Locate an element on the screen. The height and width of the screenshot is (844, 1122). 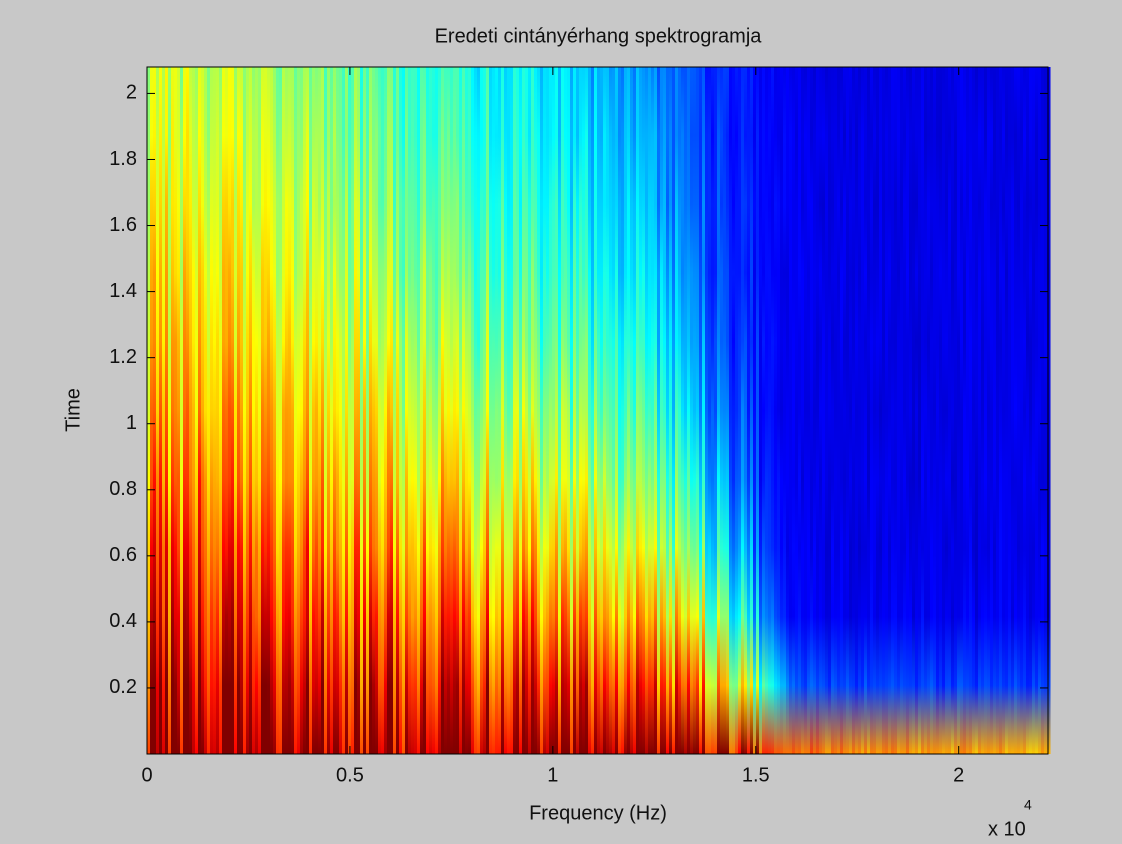
x-axis-label: Frequency (Hz) is located at coordinates (598, 813).